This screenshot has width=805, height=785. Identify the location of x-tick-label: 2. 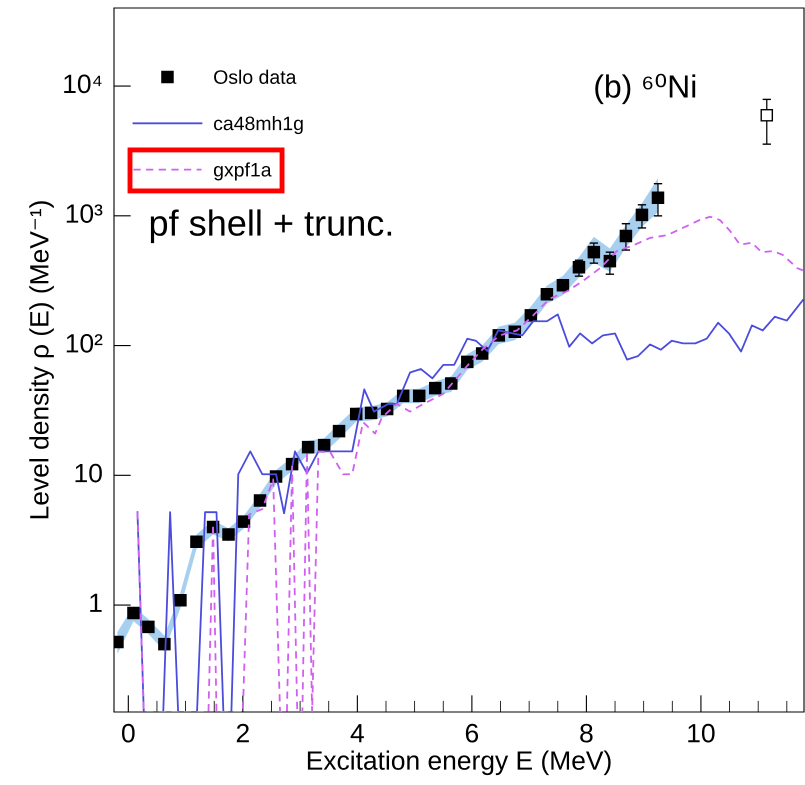
(242, 733).